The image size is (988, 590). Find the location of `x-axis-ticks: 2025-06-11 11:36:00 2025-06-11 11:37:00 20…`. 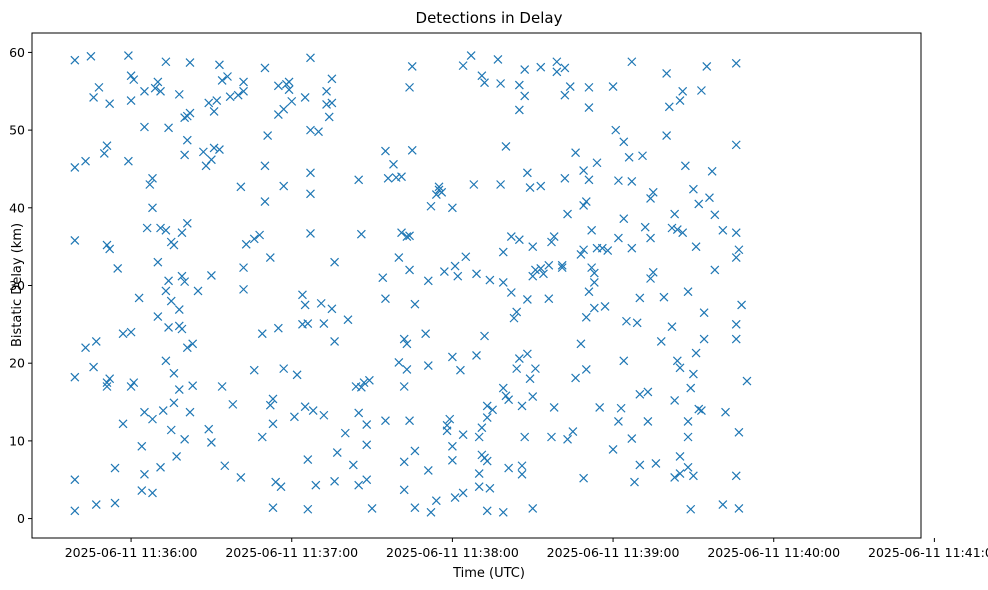

x-axis-ticks: 2025-06-11 11:36:00 2025-06-11 11:37:00 20… is located at coordinates (526, 549).